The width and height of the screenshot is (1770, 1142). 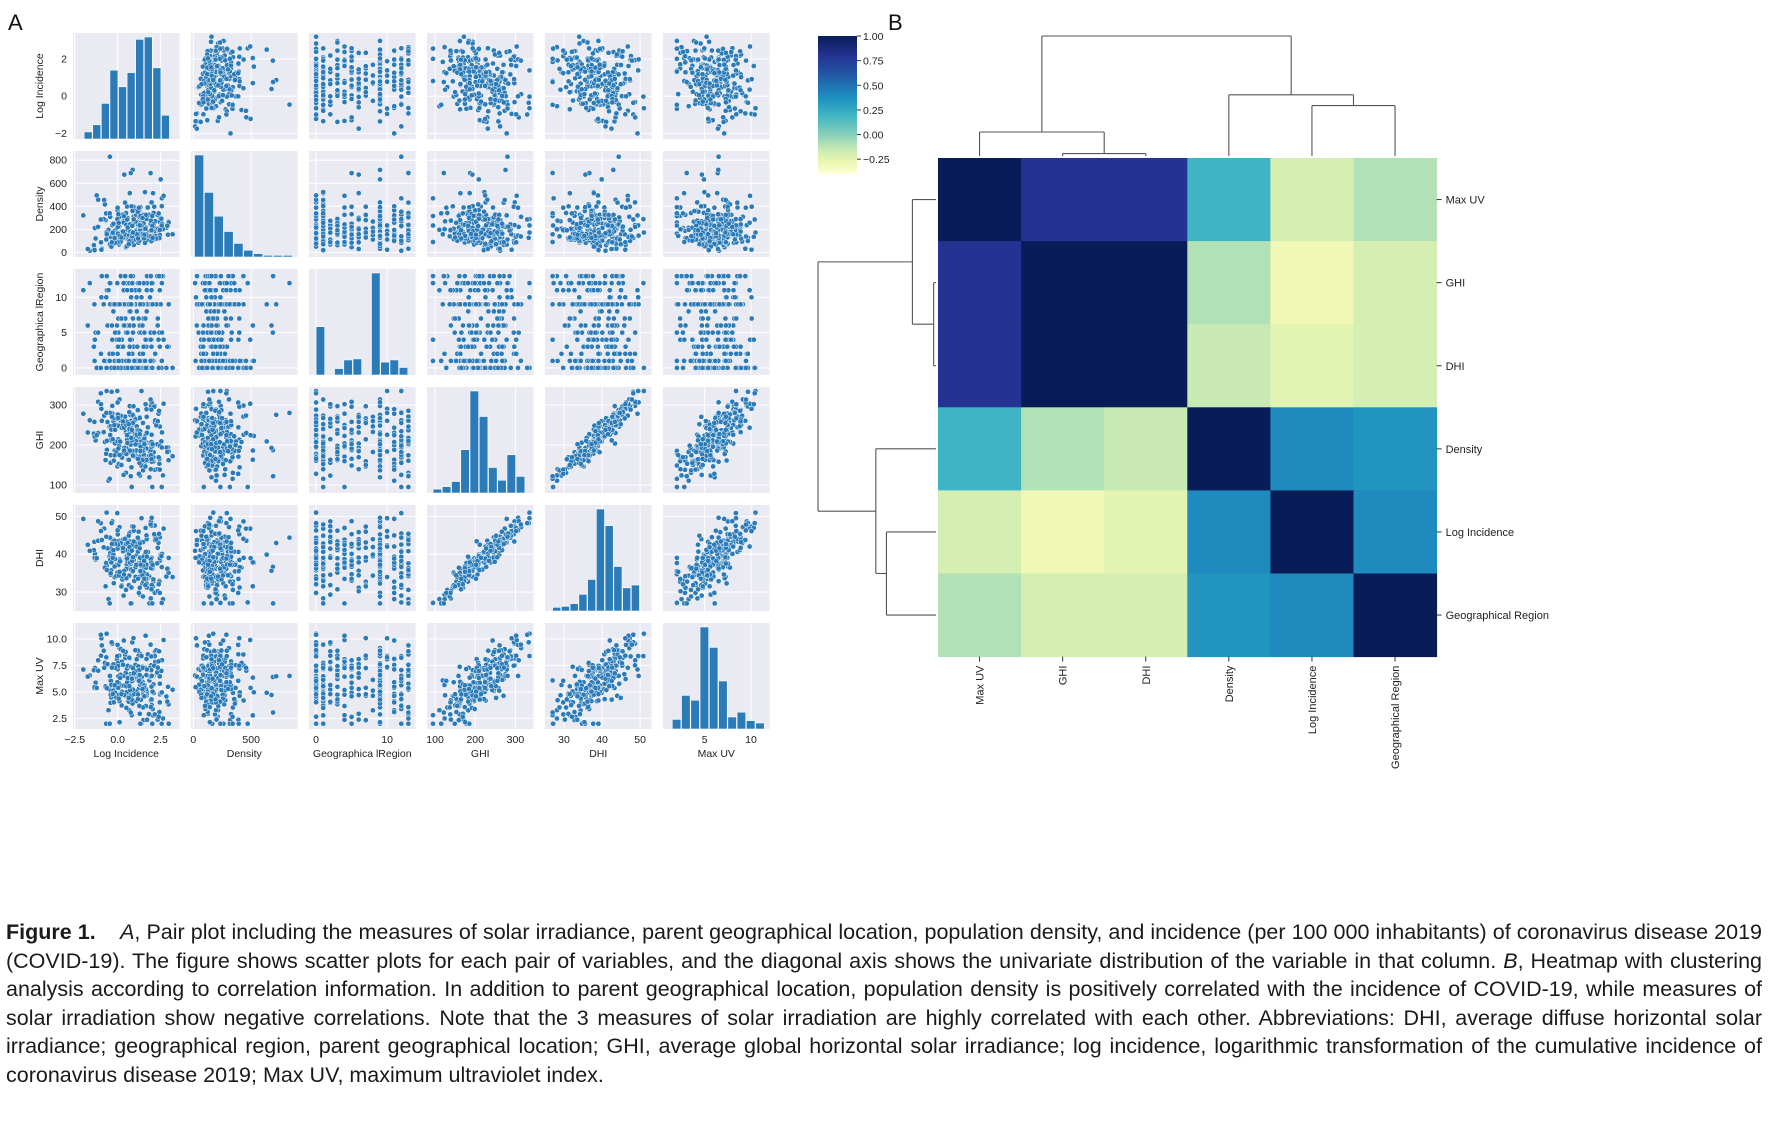 I want to click on pair-cell-r0-c5, so click(x=716, y=86).